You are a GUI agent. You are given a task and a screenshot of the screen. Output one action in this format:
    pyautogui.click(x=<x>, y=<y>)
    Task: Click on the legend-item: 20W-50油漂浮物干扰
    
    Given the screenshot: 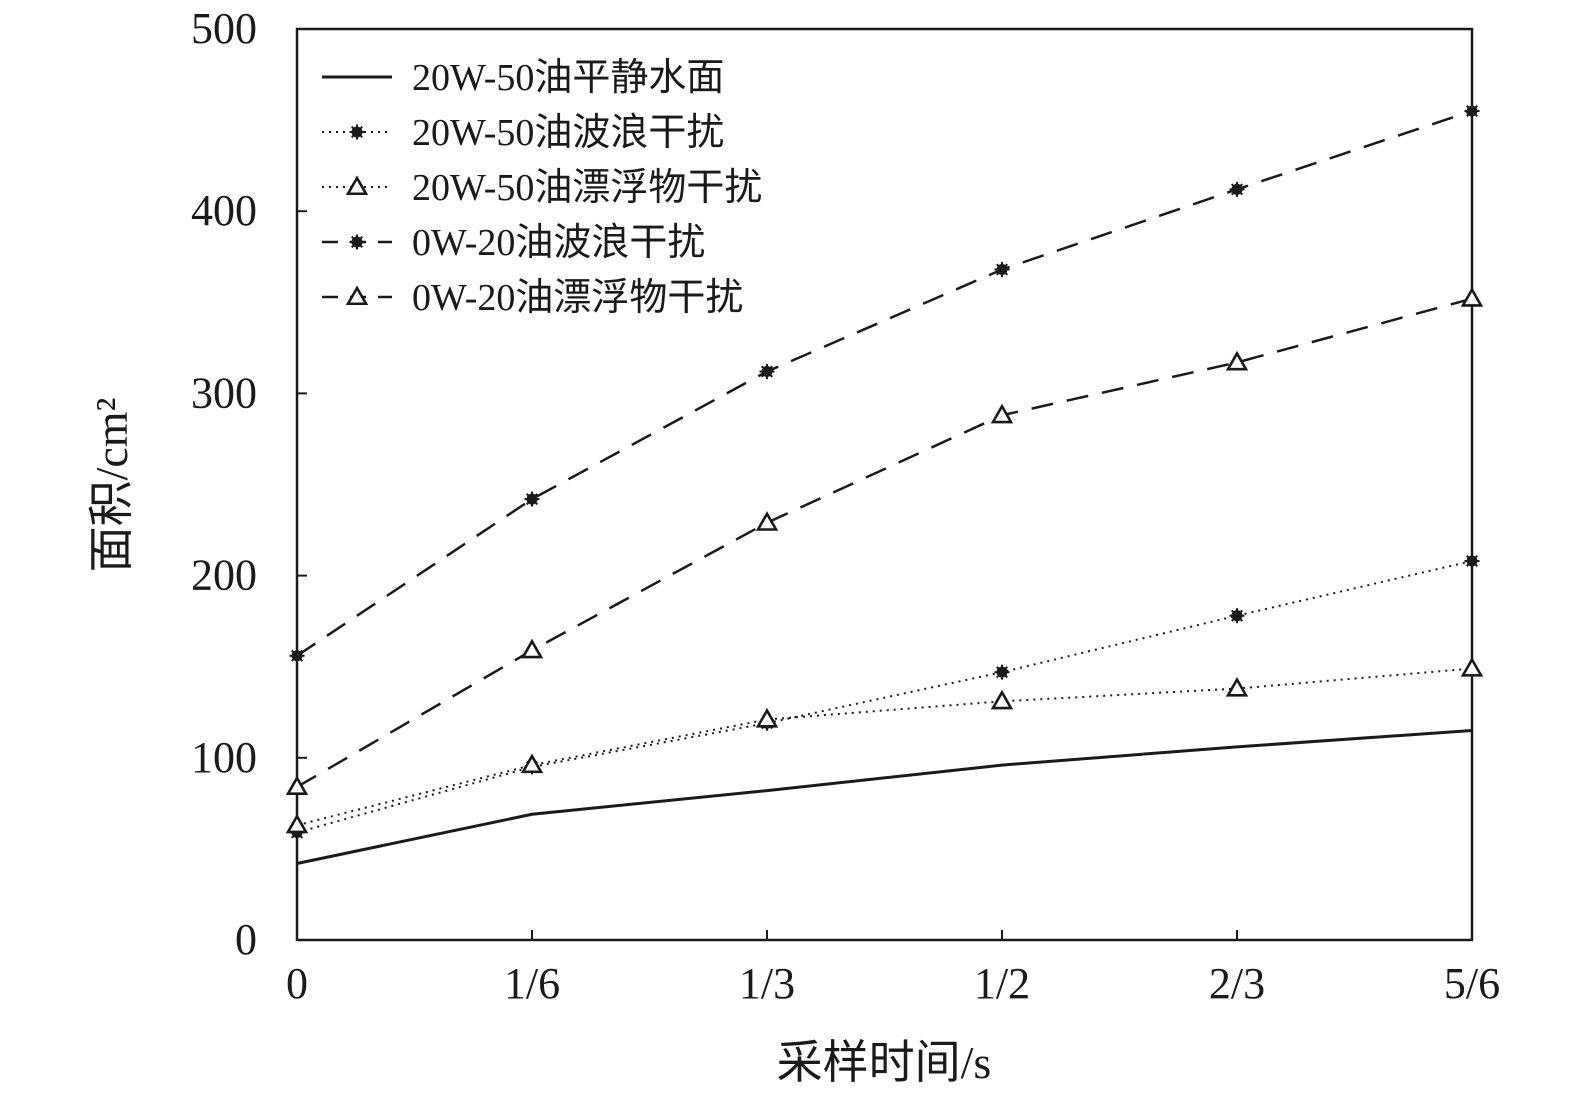 What is the action you would take?
    pyautogui.click(x=542, y=188)
    